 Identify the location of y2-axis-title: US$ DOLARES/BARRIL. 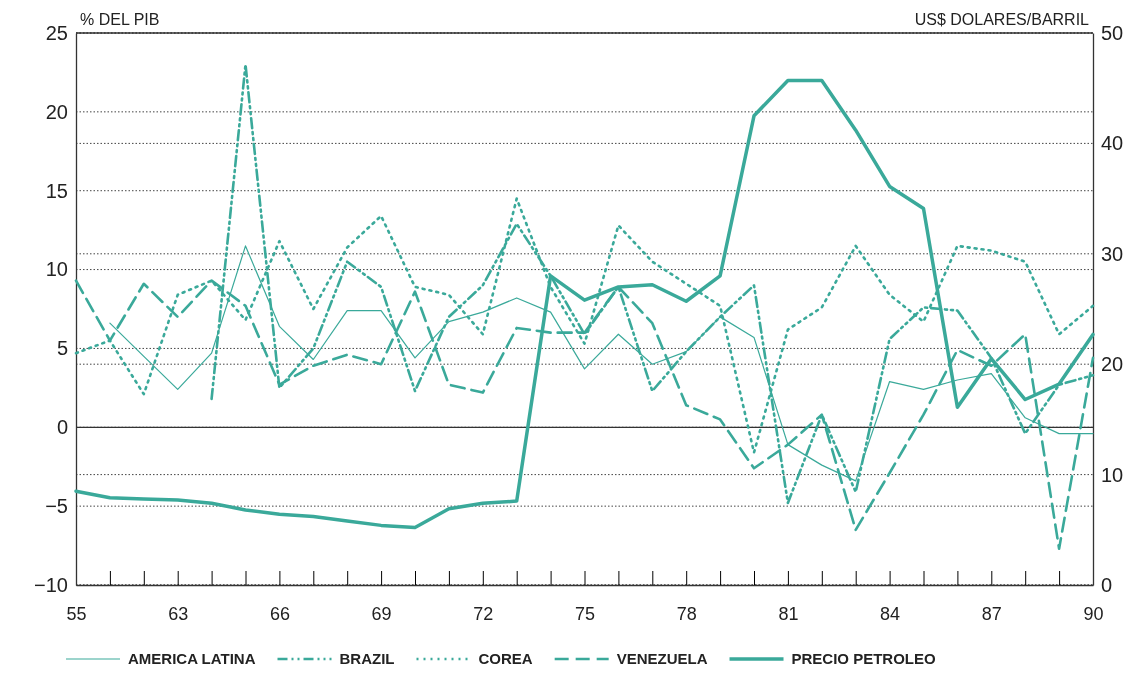
(1002, 19).